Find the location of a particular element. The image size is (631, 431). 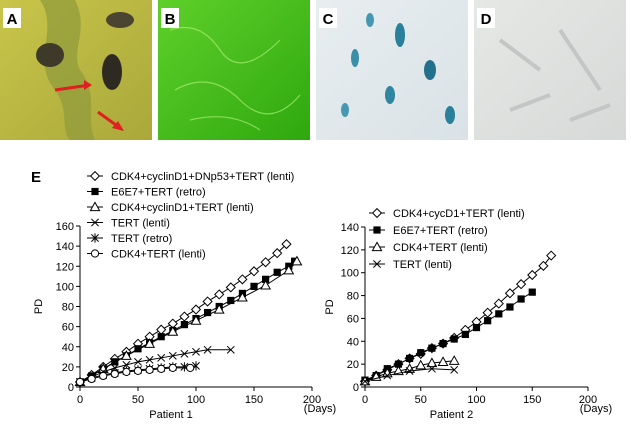

y-tick-label: 20 is located at coordinates (353, 365).